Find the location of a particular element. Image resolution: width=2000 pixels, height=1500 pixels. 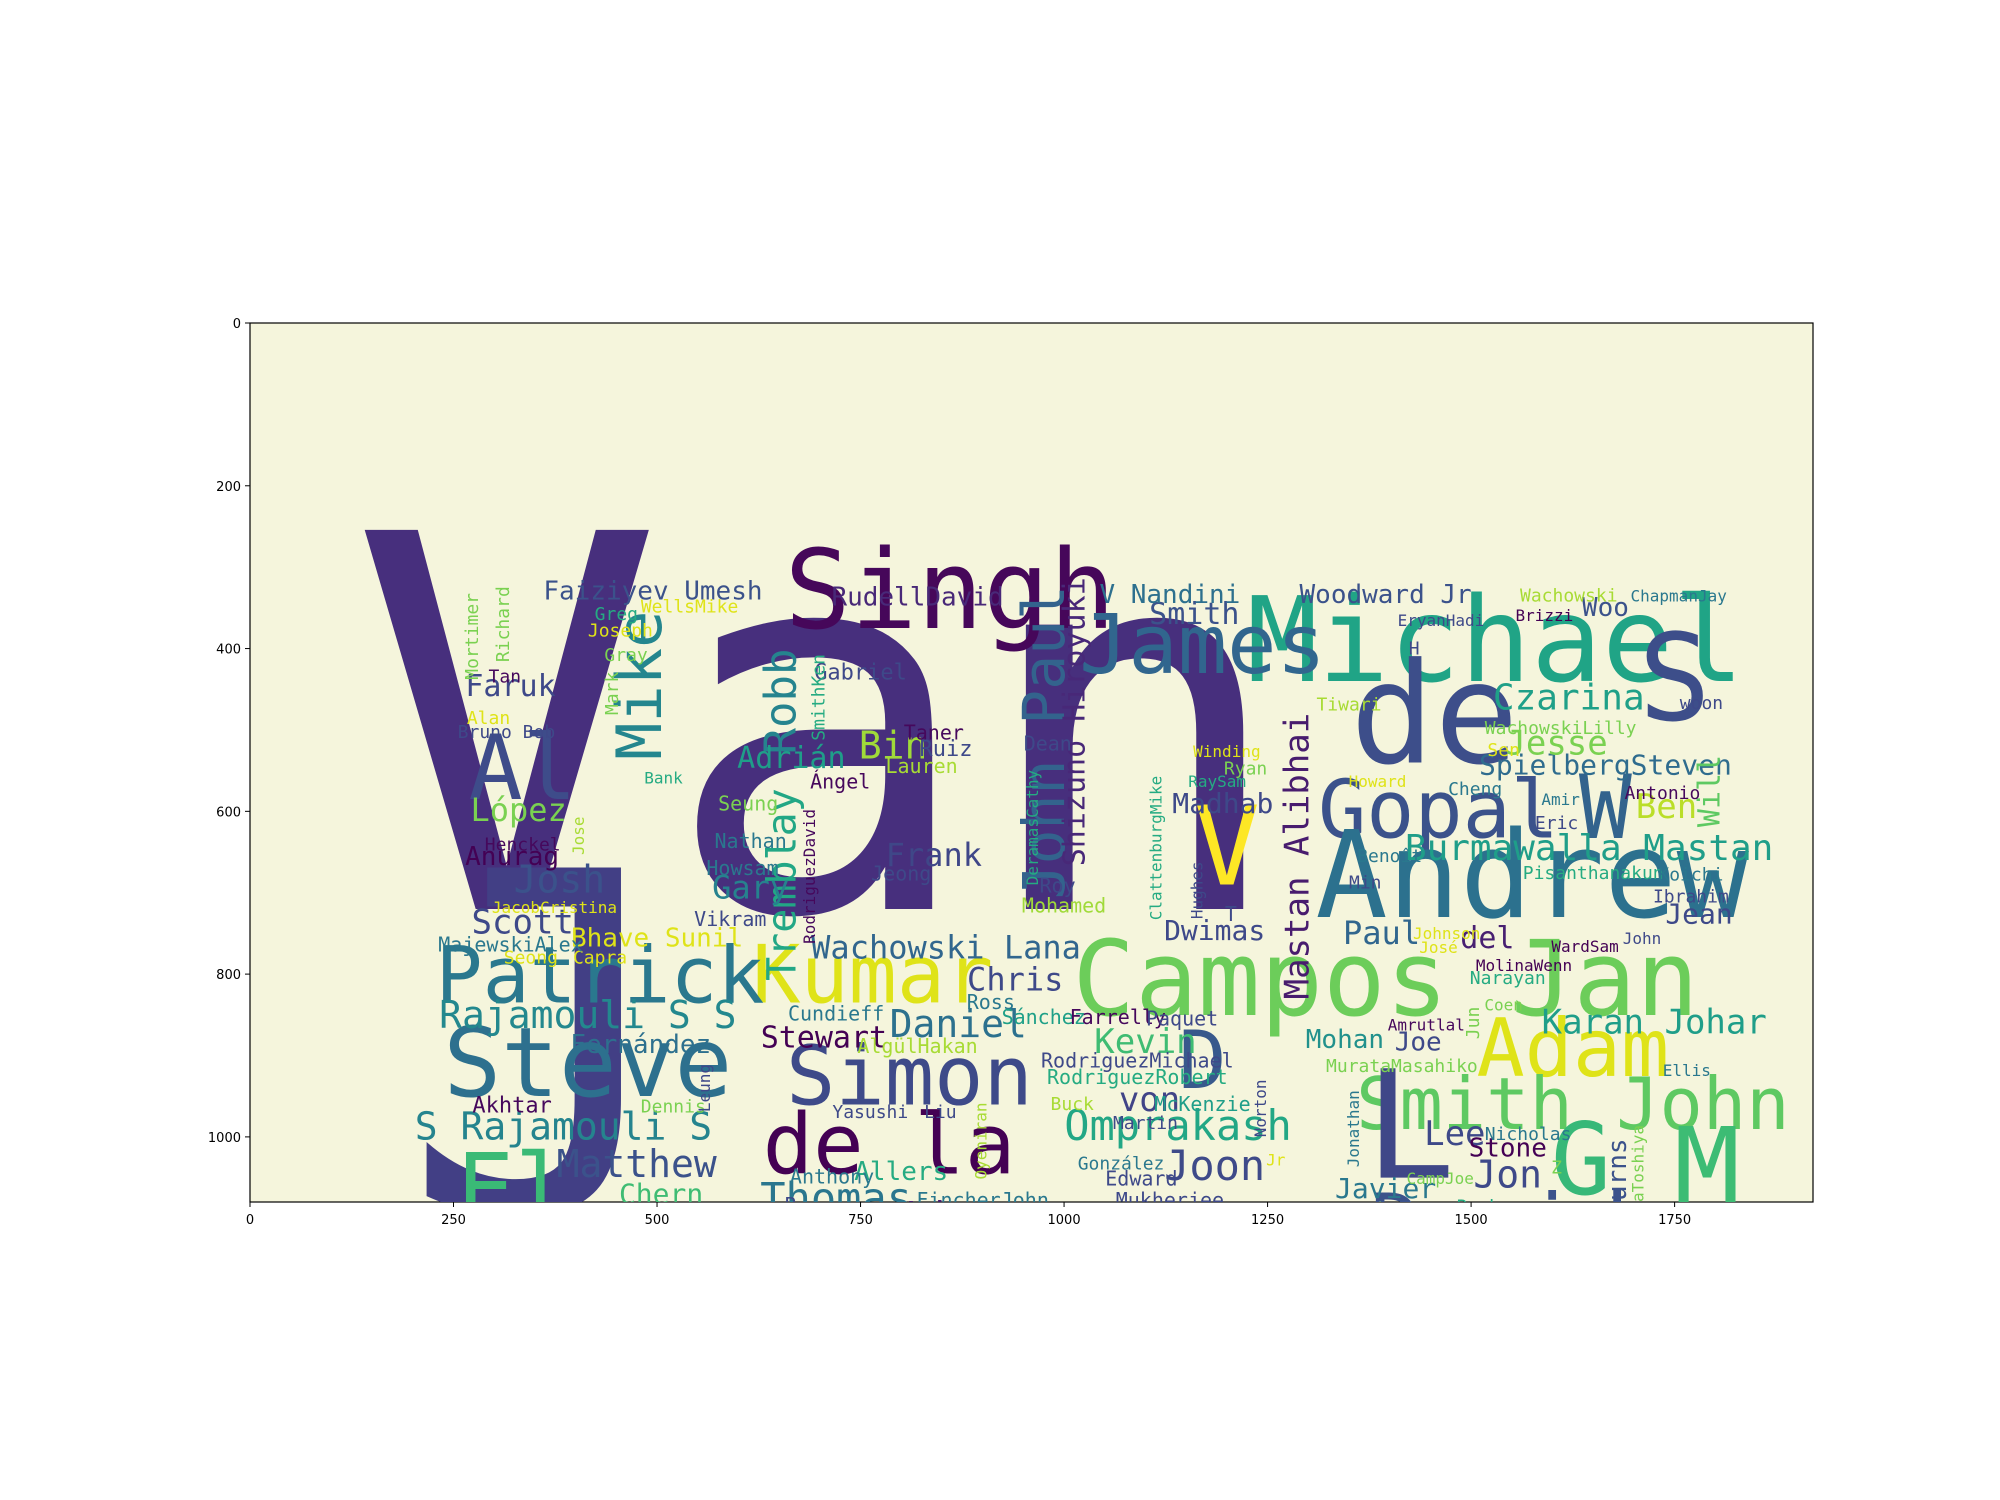

cloud-word: U is located at coordinates (1112, 1343).